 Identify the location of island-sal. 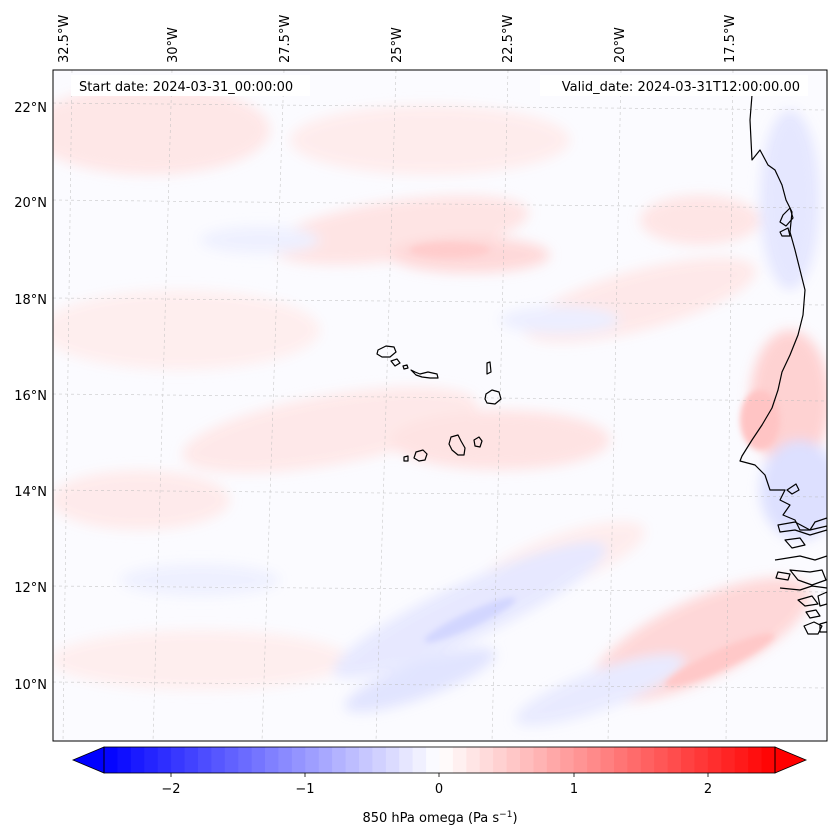
(489, 368).